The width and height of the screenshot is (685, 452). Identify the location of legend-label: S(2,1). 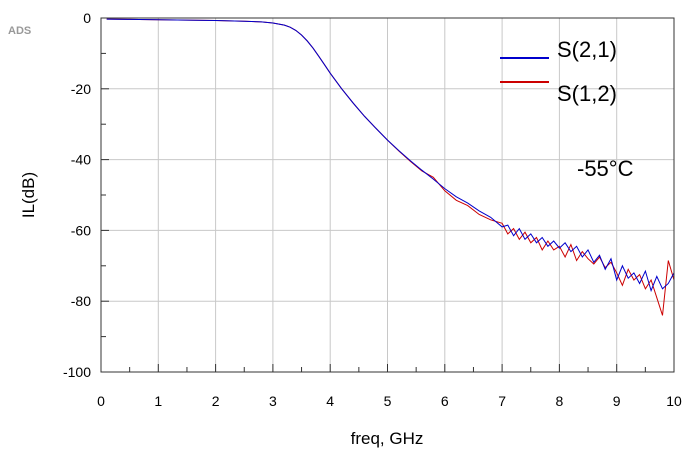
(587, 49).